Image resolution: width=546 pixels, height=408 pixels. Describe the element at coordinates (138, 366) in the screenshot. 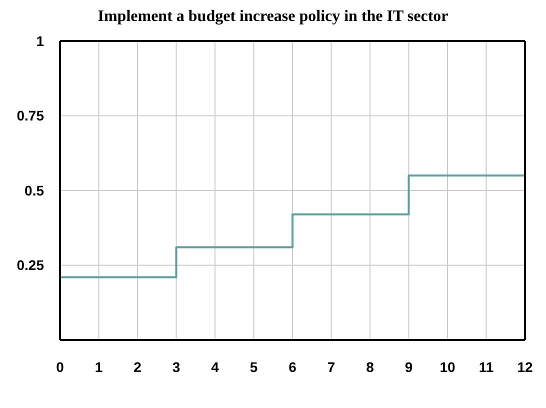

I see `x-tick-label: 2` at that location.